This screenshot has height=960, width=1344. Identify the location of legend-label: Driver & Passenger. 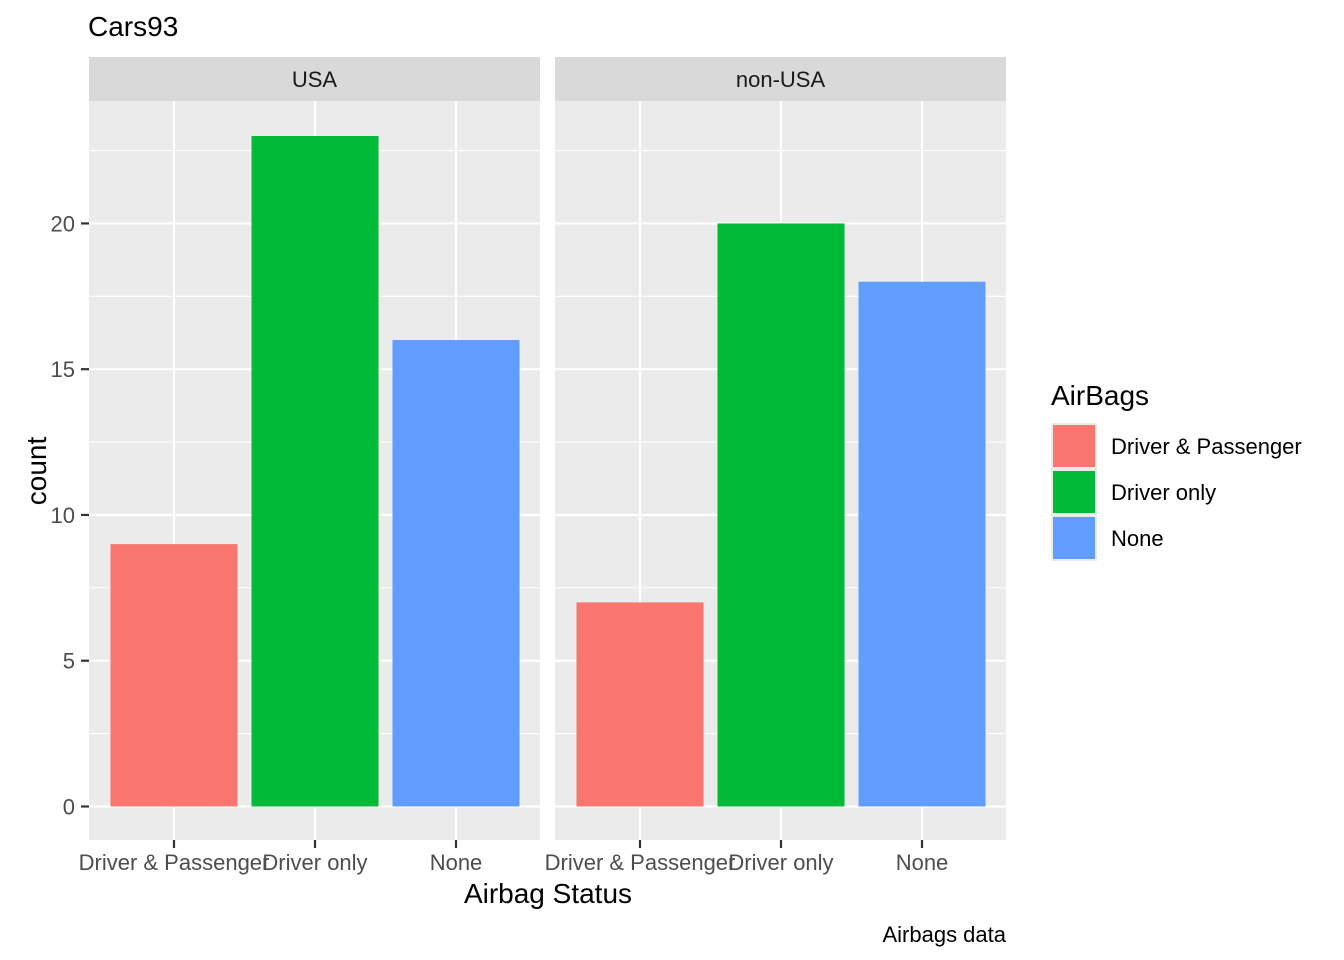
(1206, 446).